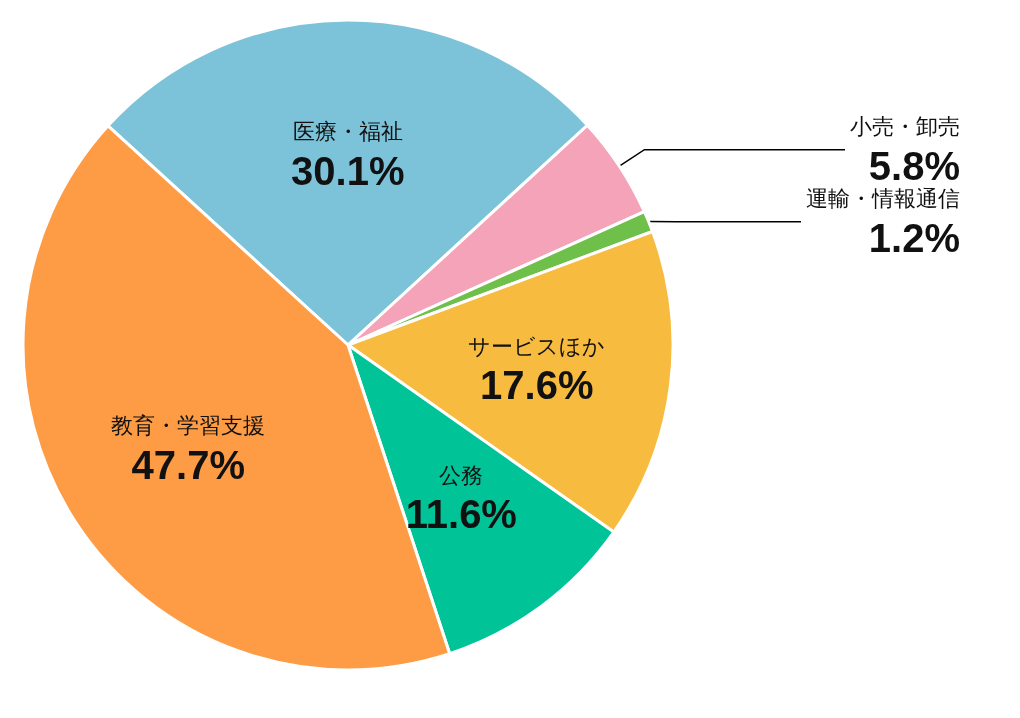 Image resolution: width=1020 pixels, height=718 pixels. I want to click on data-label: 17.6%, so click(537, 385).